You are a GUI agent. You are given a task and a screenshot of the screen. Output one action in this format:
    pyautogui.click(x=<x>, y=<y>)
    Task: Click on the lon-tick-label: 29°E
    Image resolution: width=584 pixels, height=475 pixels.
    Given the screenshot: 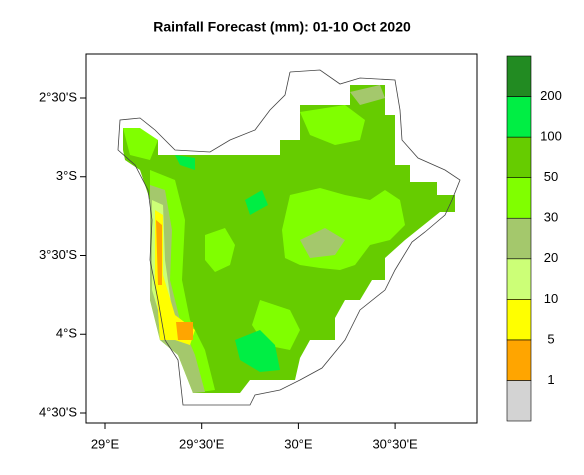 What is the action you would take?
    pyautogui.click(x=105, y=443)
    